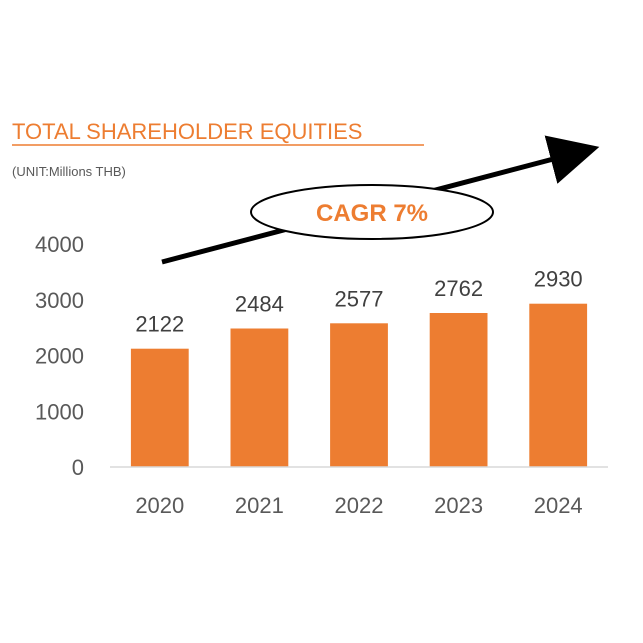 The image size is (643, 643). I want to click on data-label-2021: 2484, so click(259, 304).